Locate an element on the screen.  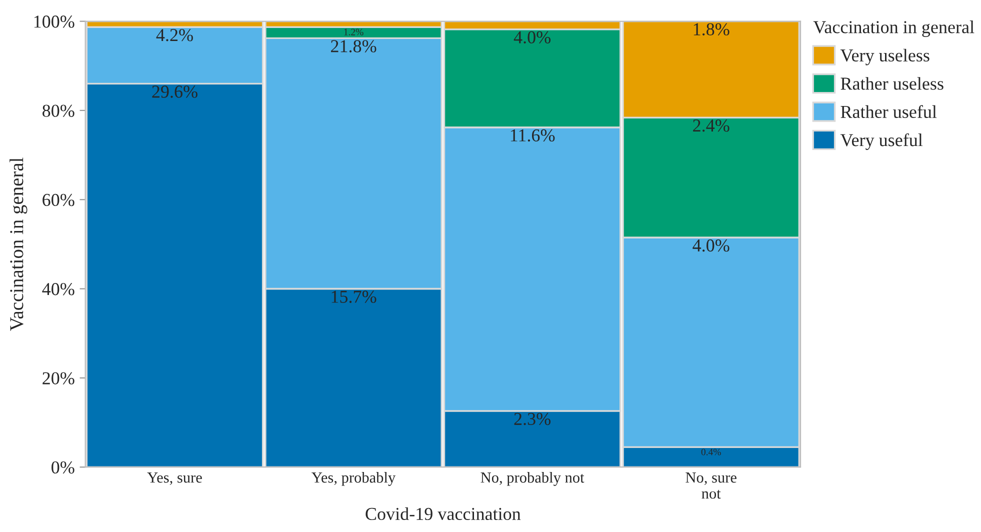
legend-label: Rather useless is located at coordinates (892, 83).